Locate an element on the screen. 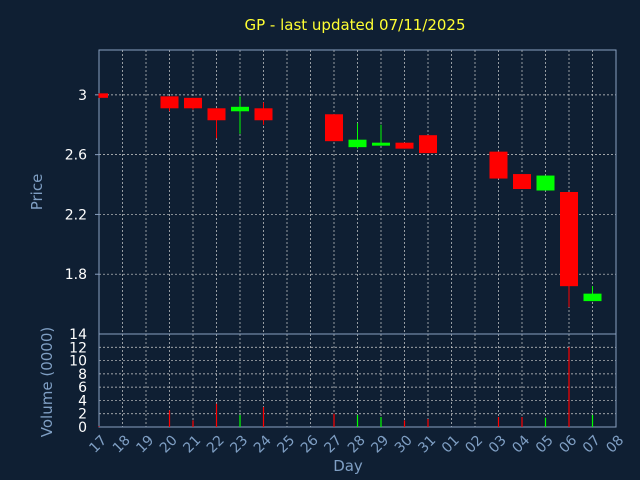 This screenshot has width=640, height=480. price-tick-label: 2.2 is located at coordinates (76, 215).